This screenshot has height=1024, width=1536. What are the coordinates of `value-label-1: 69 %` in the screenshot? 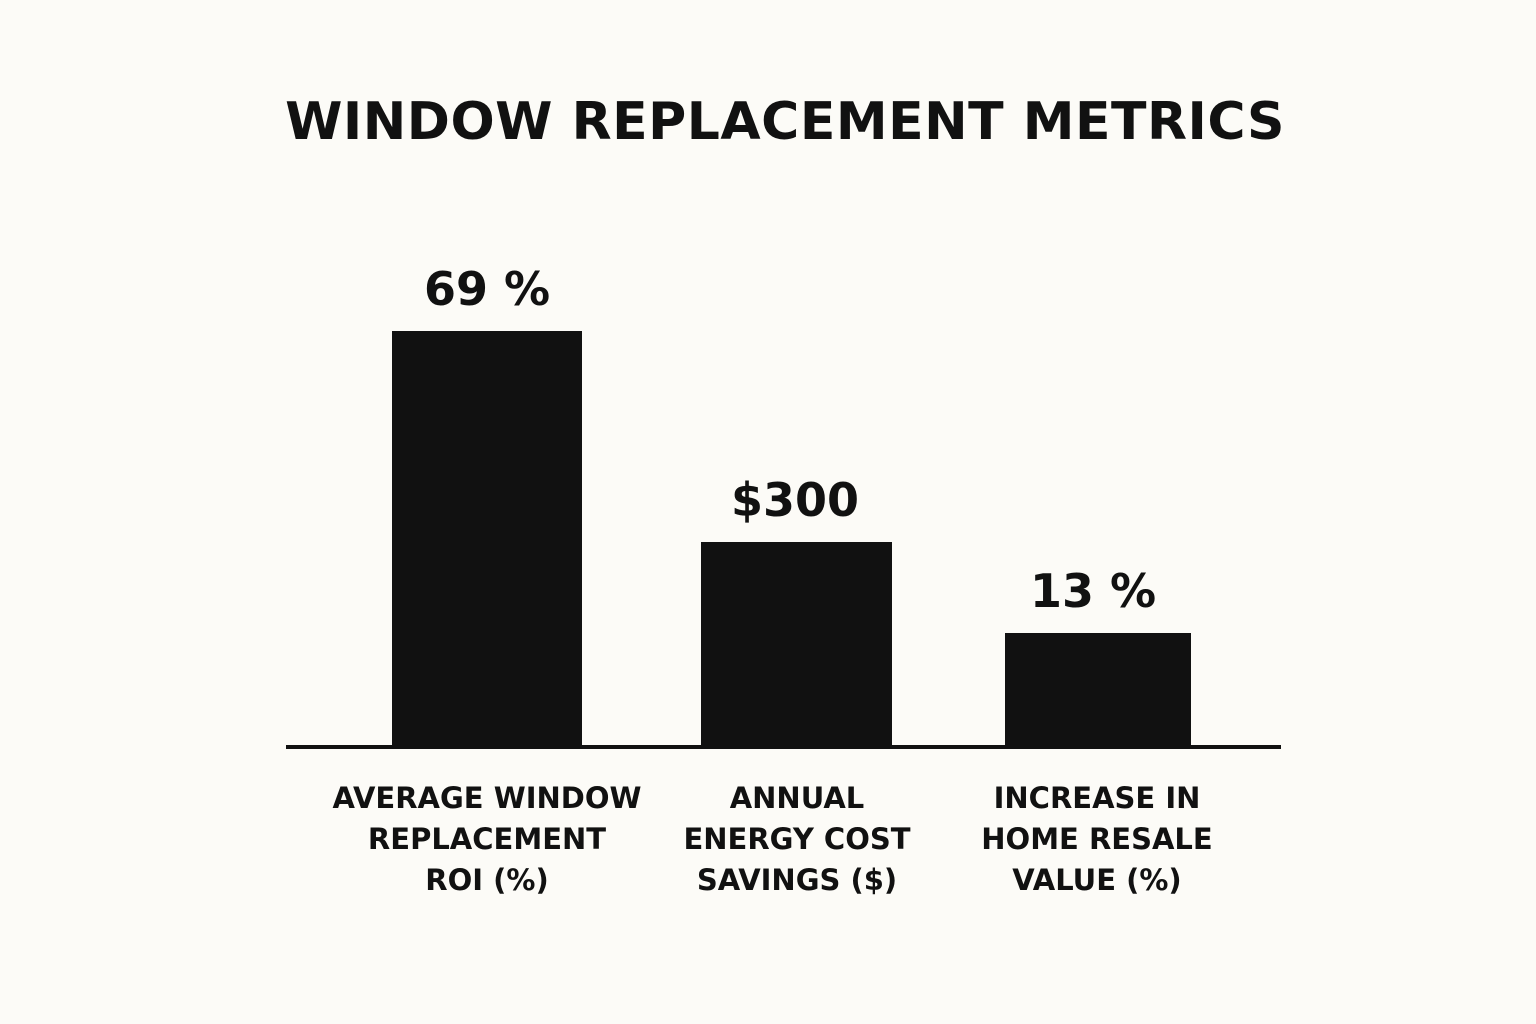 It's located at (487, 289).